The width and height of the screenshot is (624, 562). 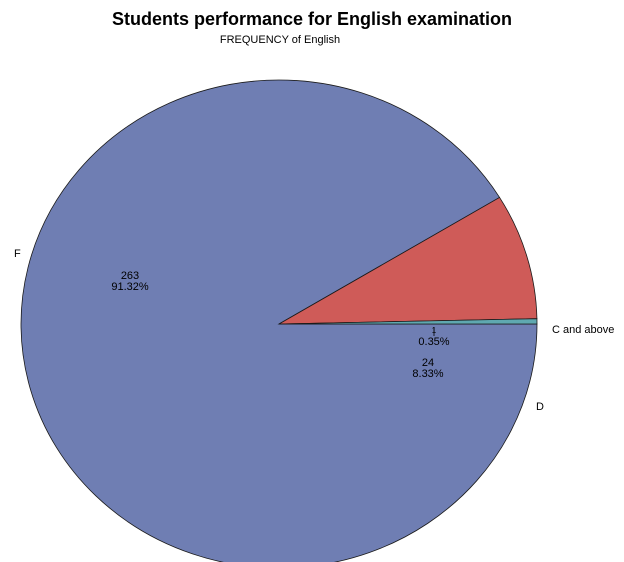 I want to click on data-label-d: 24 8.33%, so click(x=427, y=368).